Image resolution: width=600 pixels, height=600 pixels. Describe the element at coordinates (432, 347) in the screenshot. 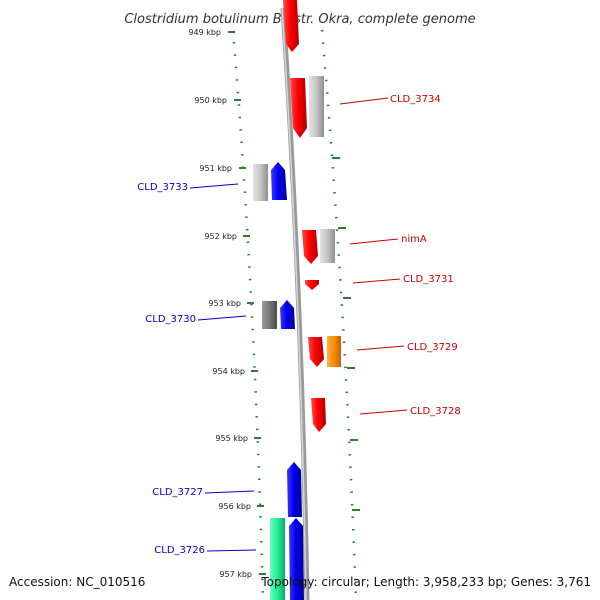

I see `gene-label-cld-3729: CLD_3729` at that location.